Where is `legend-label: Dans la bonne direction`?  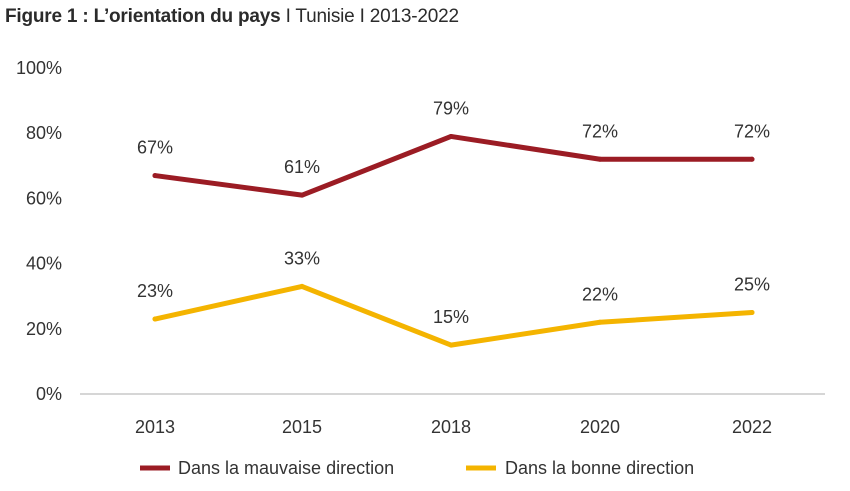
legend-label: Dans la bonne direction is located at coordinates (599, 468).